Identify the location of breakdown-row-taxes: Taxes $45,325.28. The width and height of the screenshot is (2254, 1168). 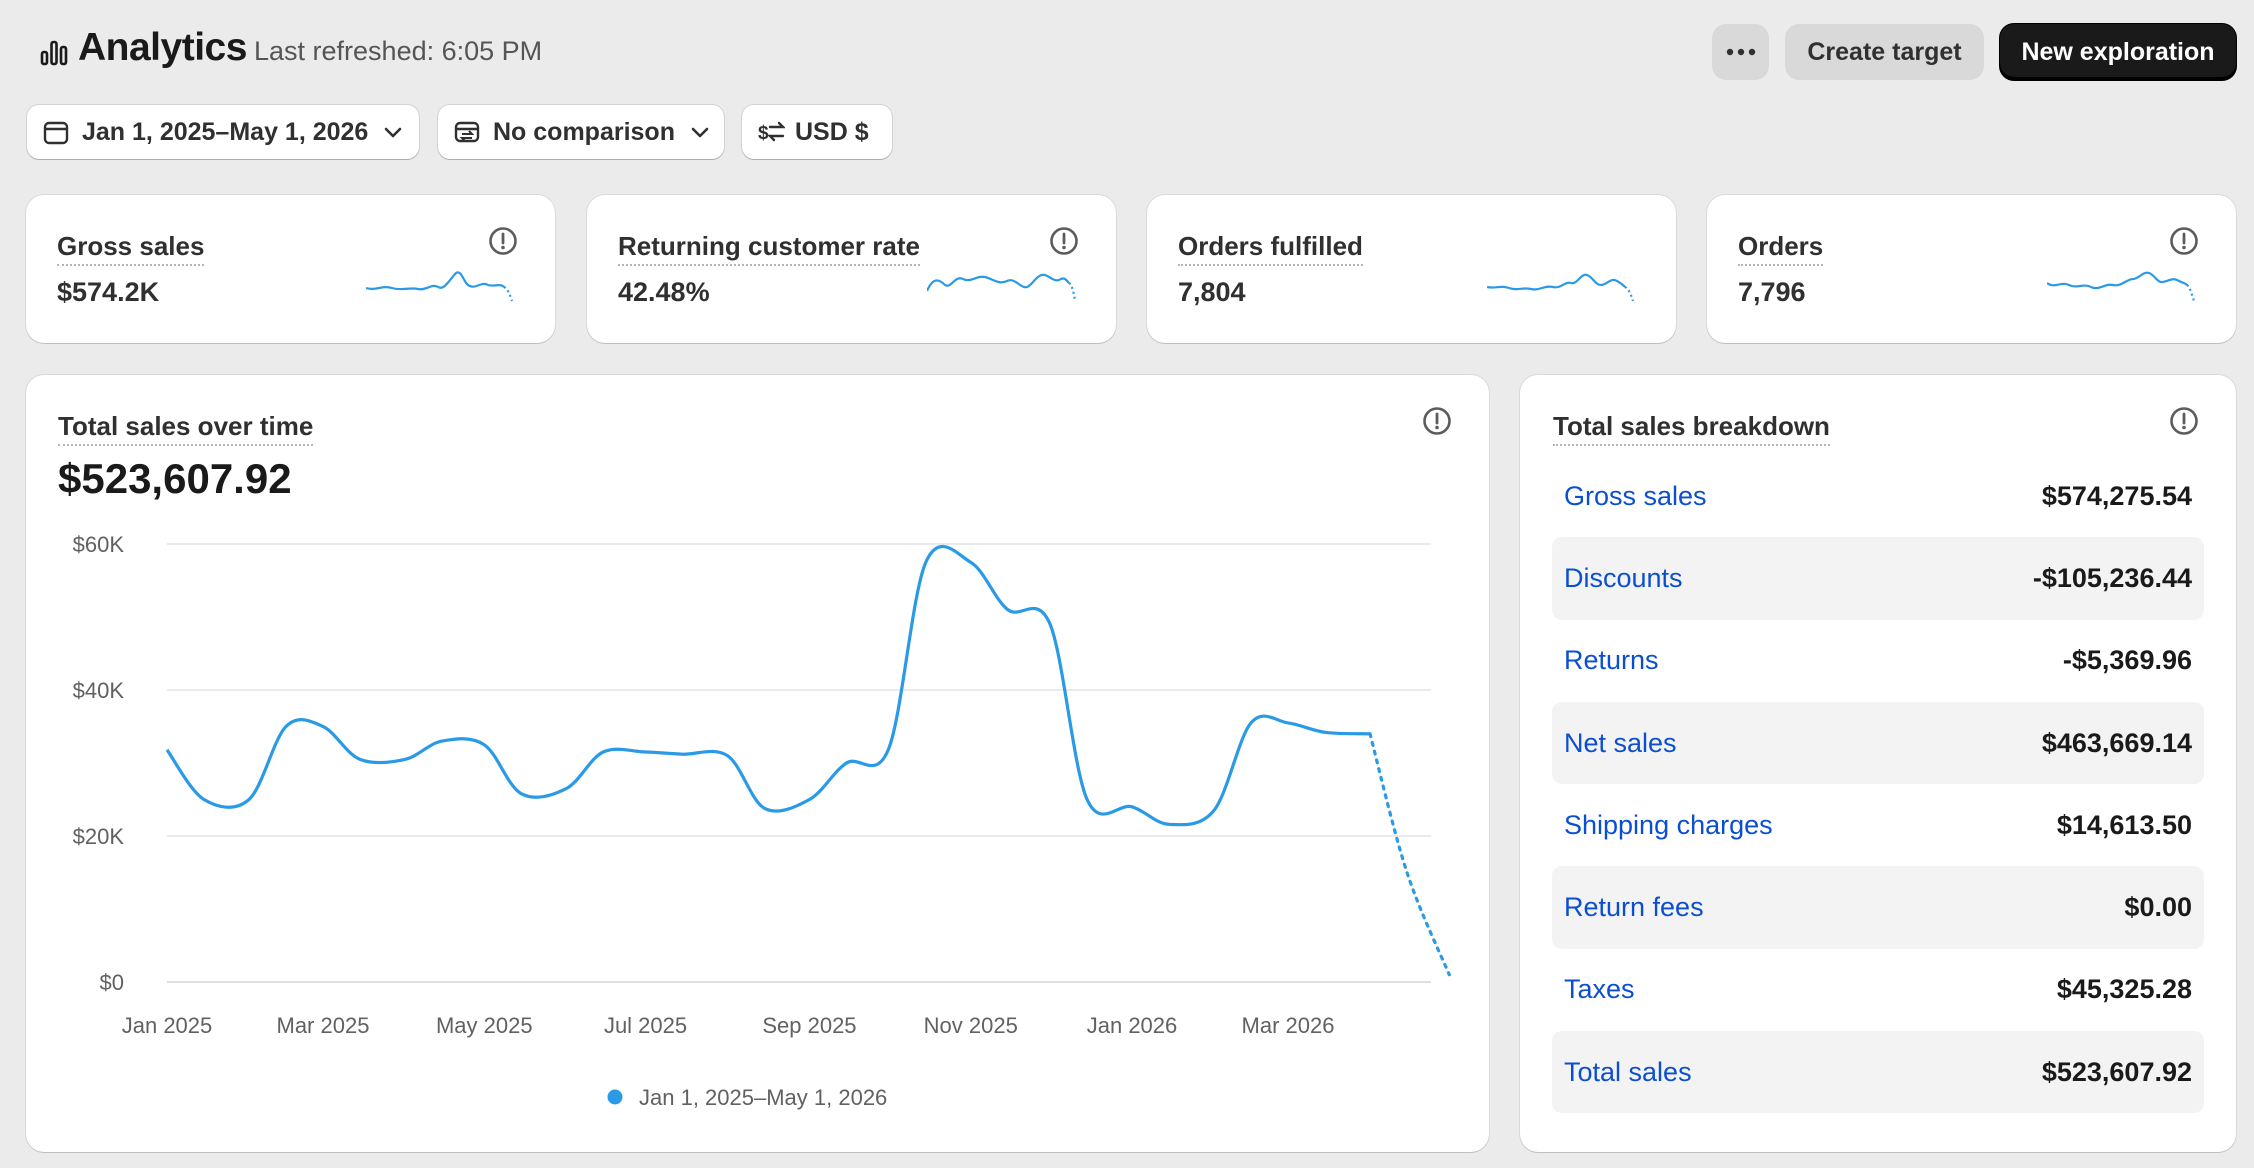
(1878, 990).